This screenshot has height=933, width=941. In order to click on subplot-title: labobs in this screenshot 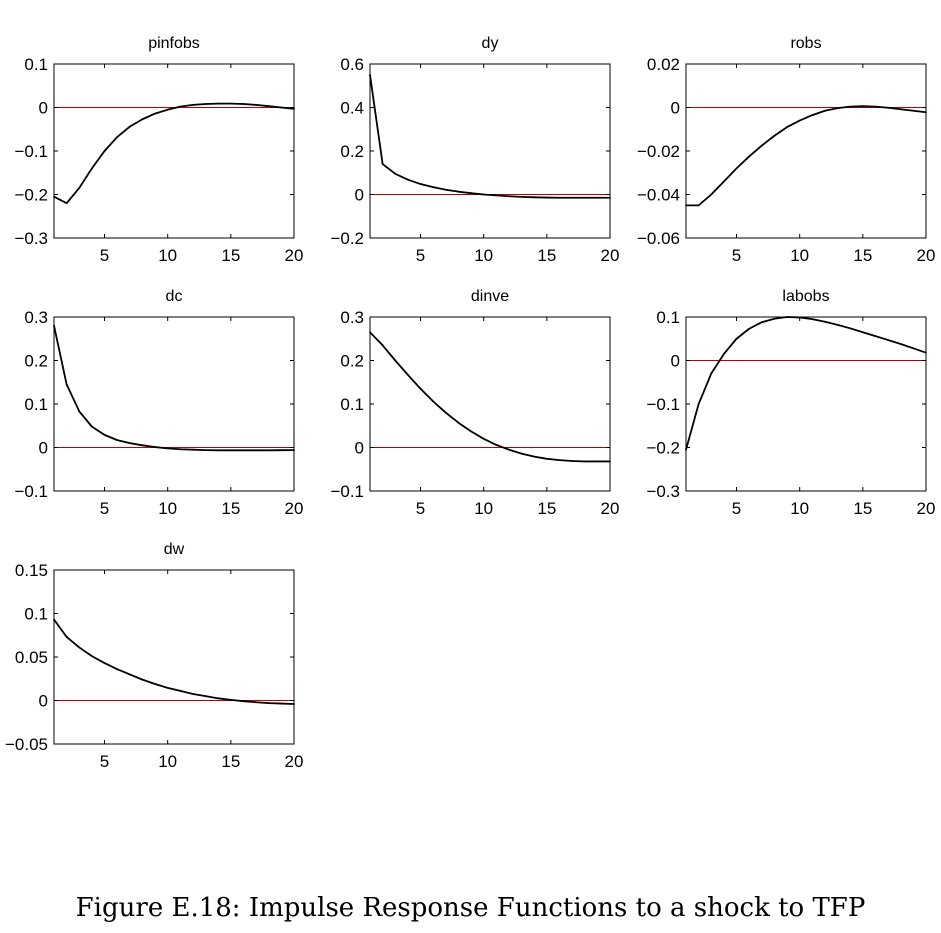, I will do `click(805, 296)`.